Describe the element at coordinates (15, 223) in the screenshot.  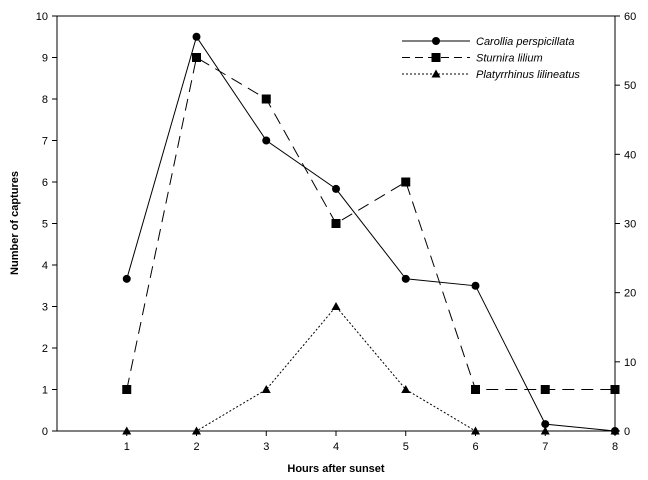
I see `y-axis-label: Number of captures` at that location.